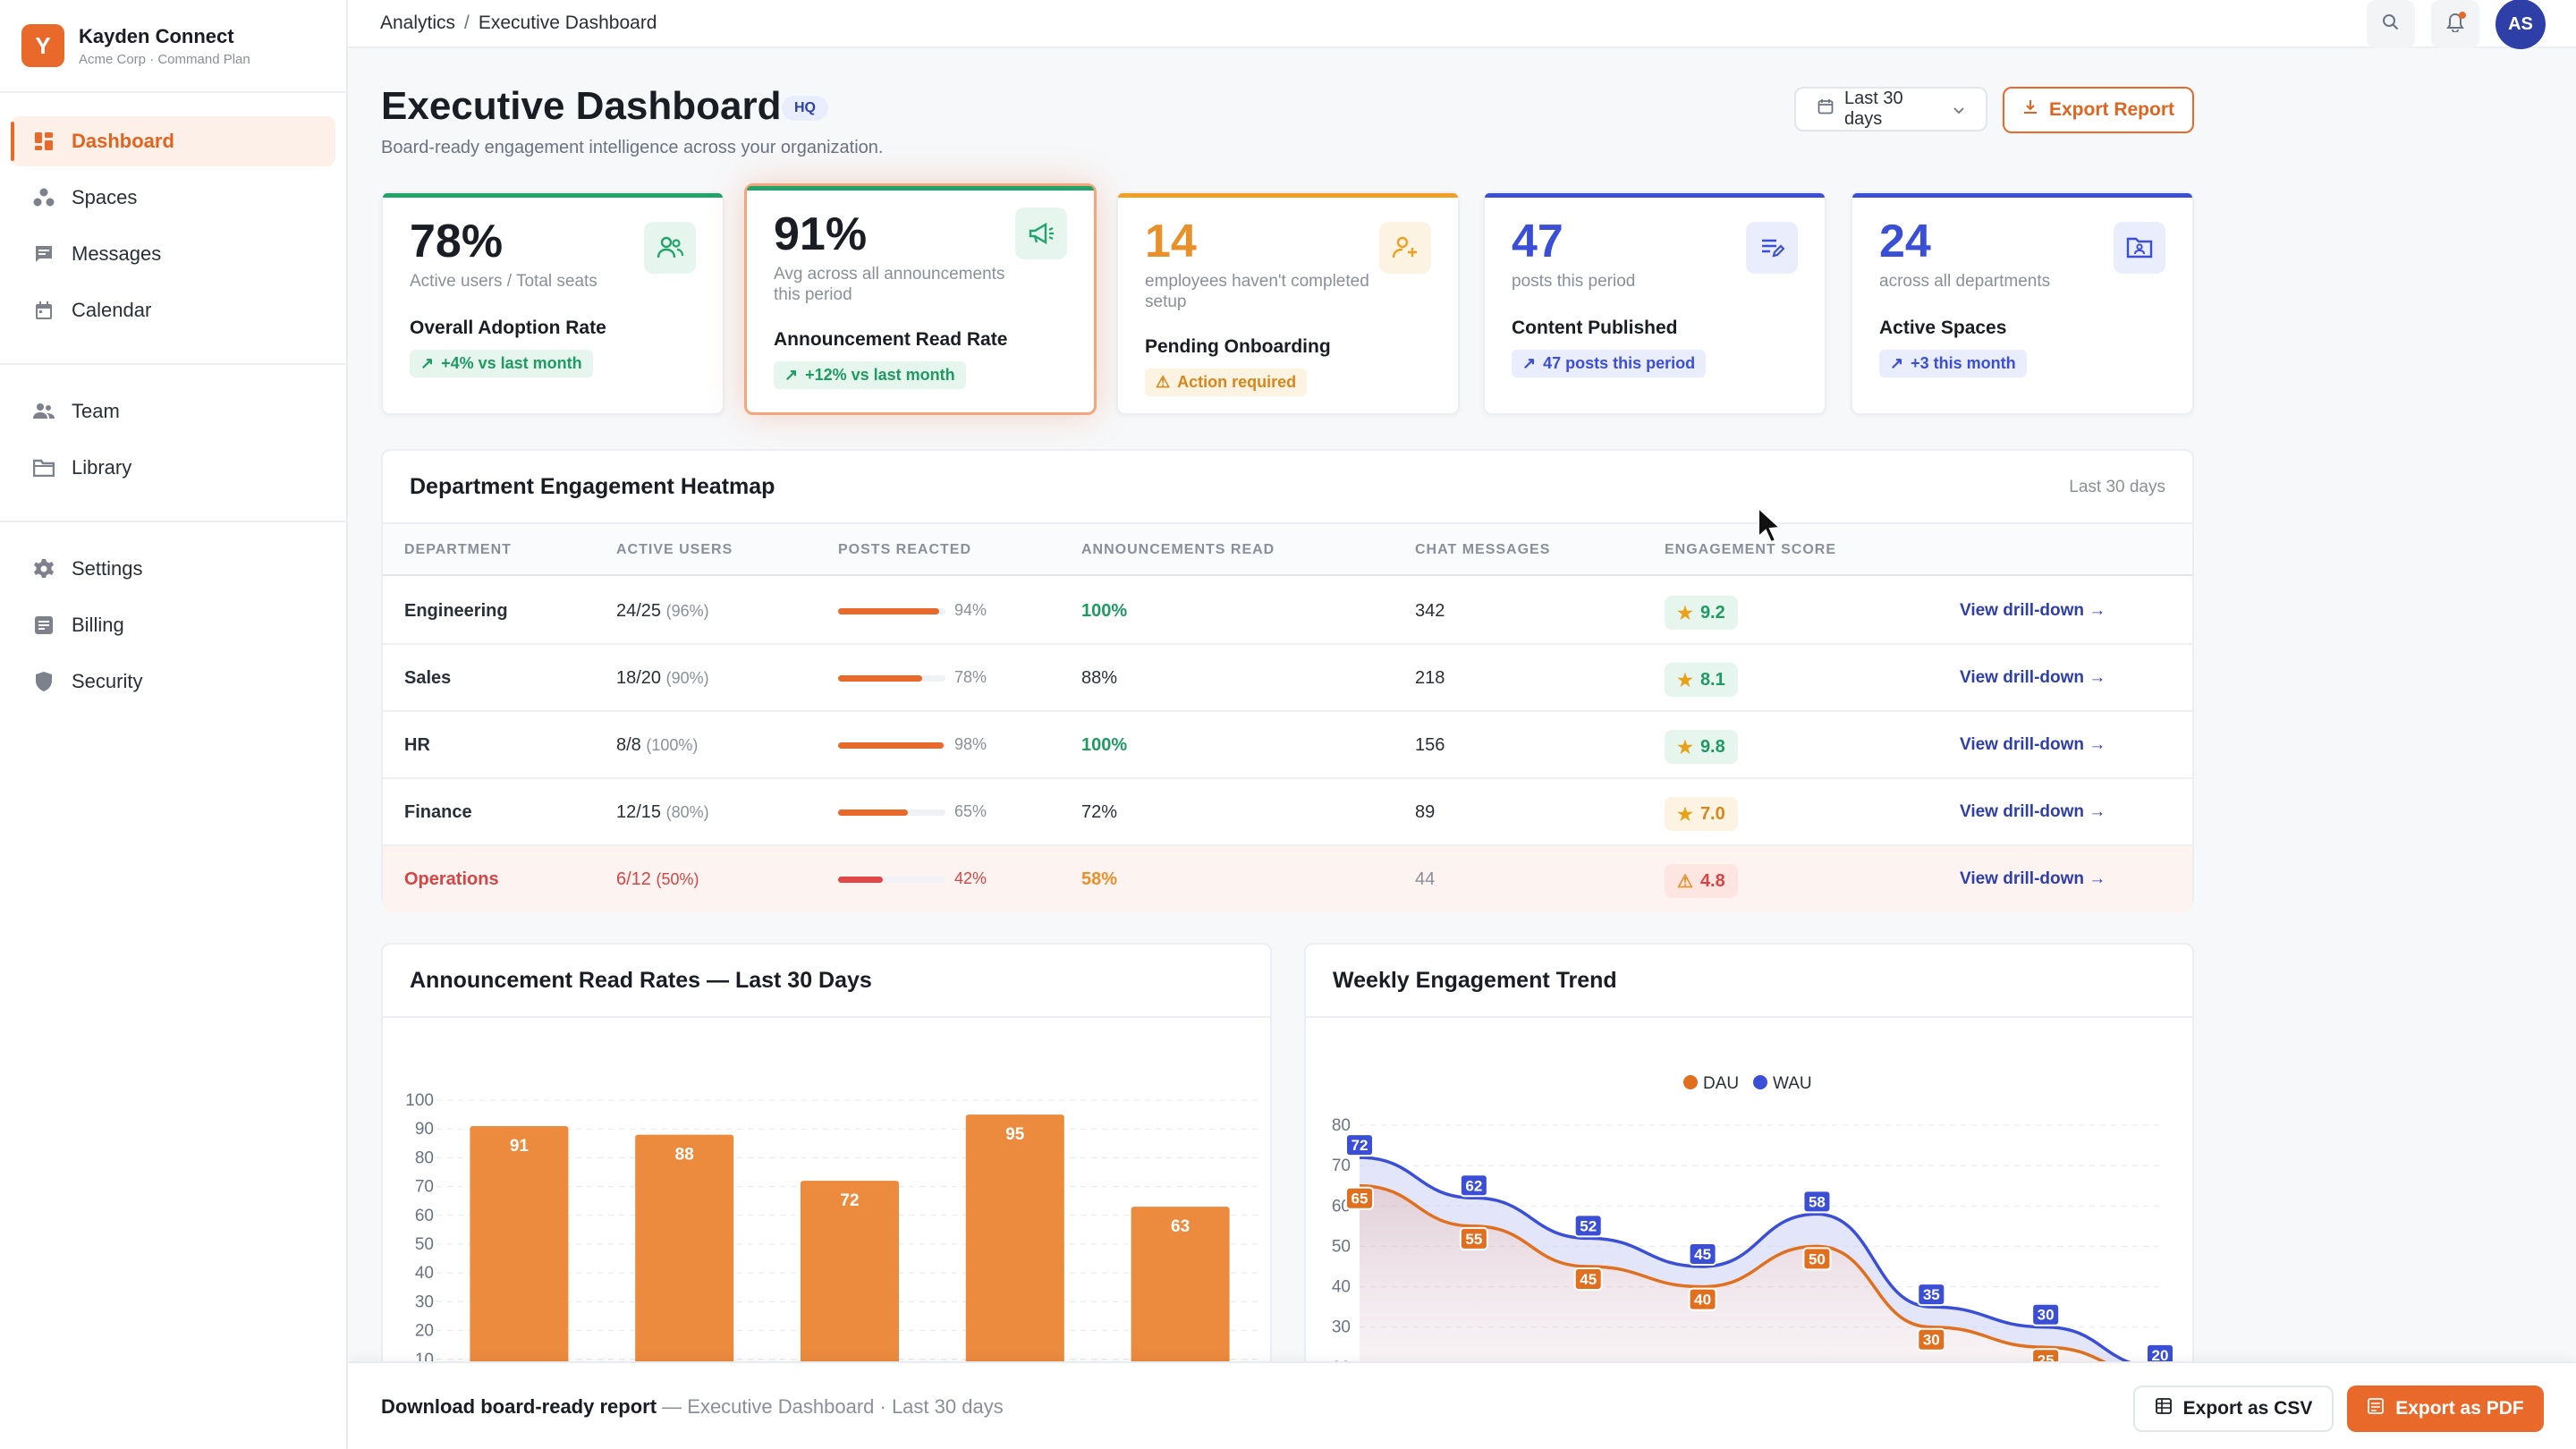 This screenshot has height=1449, width=2576. What do you see at coordinates (173, 198) in the screenshot?
I see `sidebar-item-spaces: Spaces` at bounding box center [173, 198].